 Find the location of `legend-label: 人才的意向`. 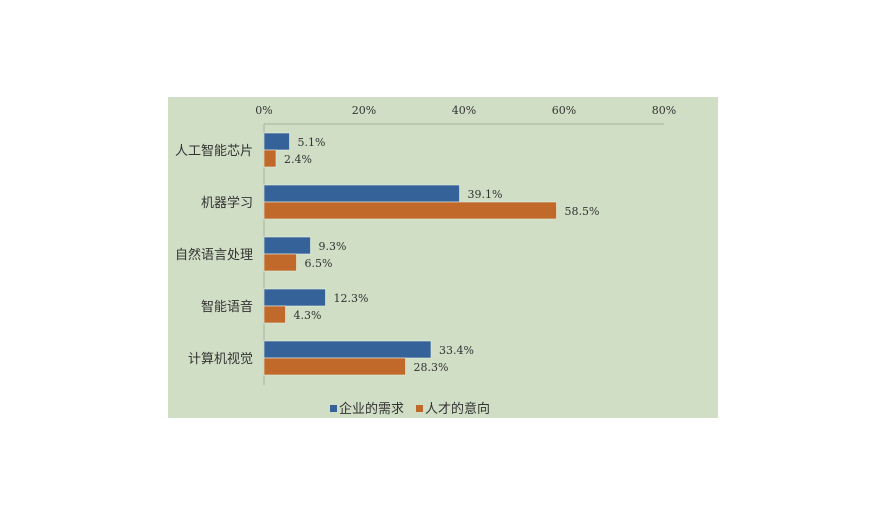

legend-label: 人才的意向 is located at coordinates (457, 409).